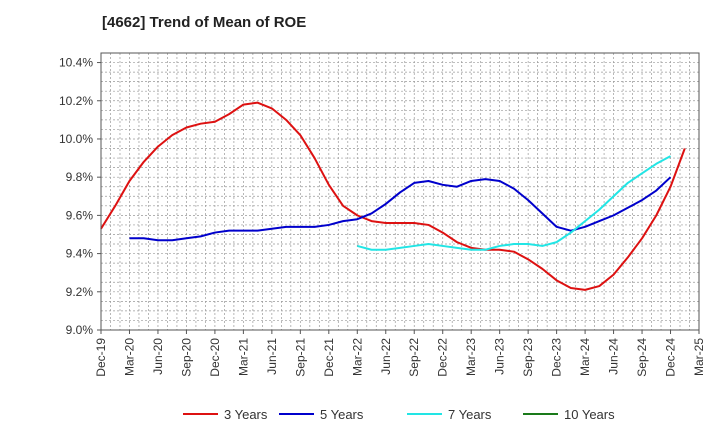 This screenshot has width=720, height=440. What do you see at coordinates (386, 356) in the screenshot?
I see `x-tick-label: Jun-22` at bounding box center [386, 356].